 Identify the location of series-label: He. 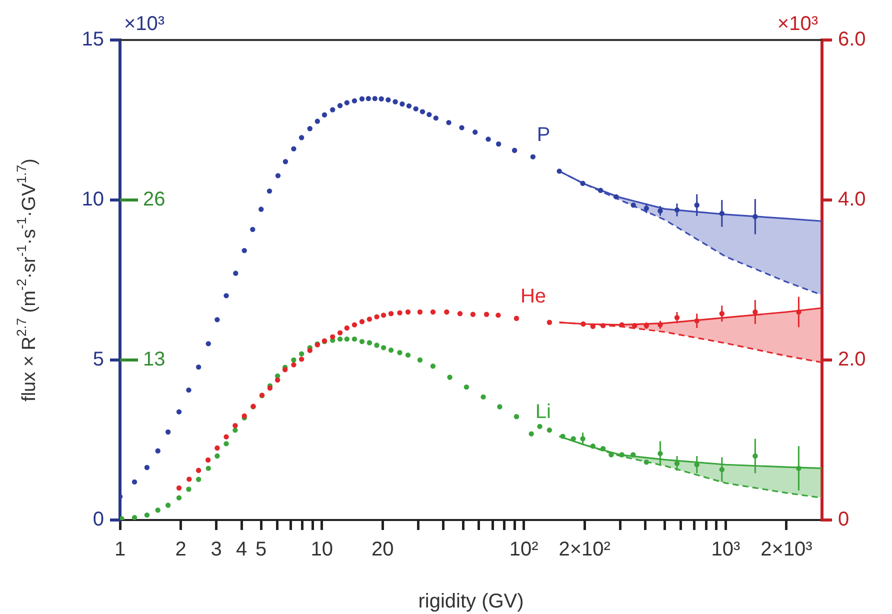
(533, 296).